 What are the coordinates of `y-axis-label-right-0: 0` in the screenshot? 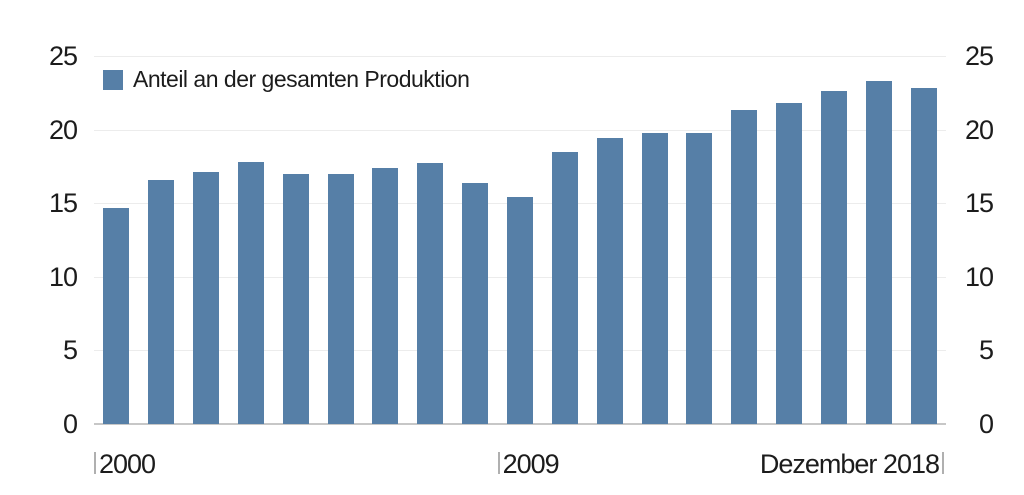 It's located at (986, 424).